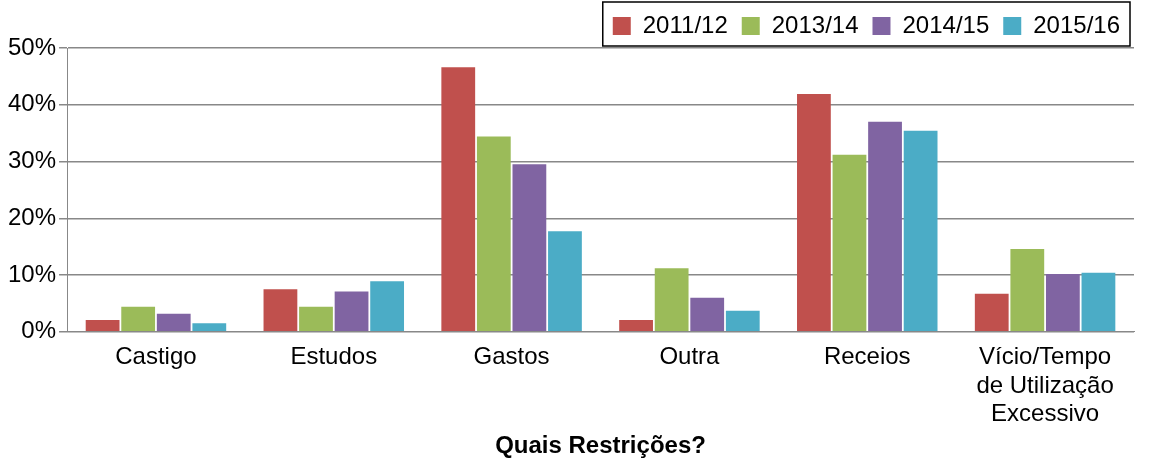 The image size is (1164, 465). I want to click on legend-label: 2015/16, so click(1077, 24).